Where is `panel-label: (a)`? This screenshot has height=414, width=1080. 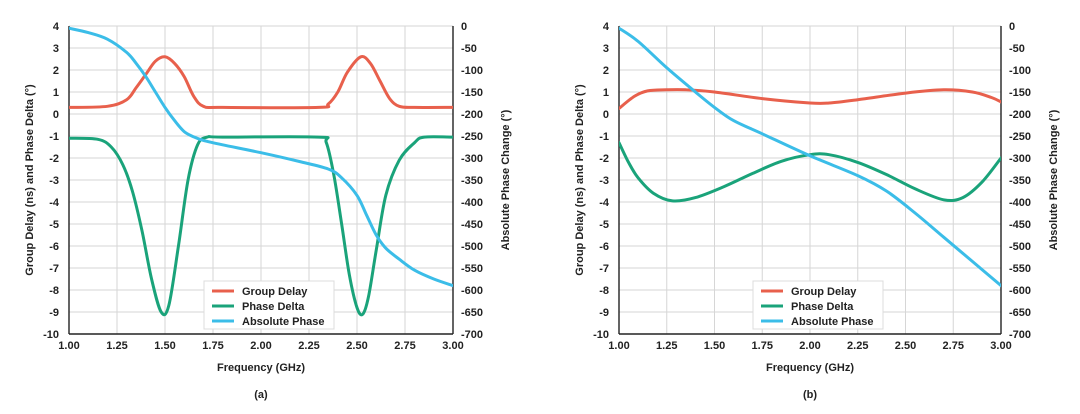 panel-label: (a) is located at coordinates (261, 395).